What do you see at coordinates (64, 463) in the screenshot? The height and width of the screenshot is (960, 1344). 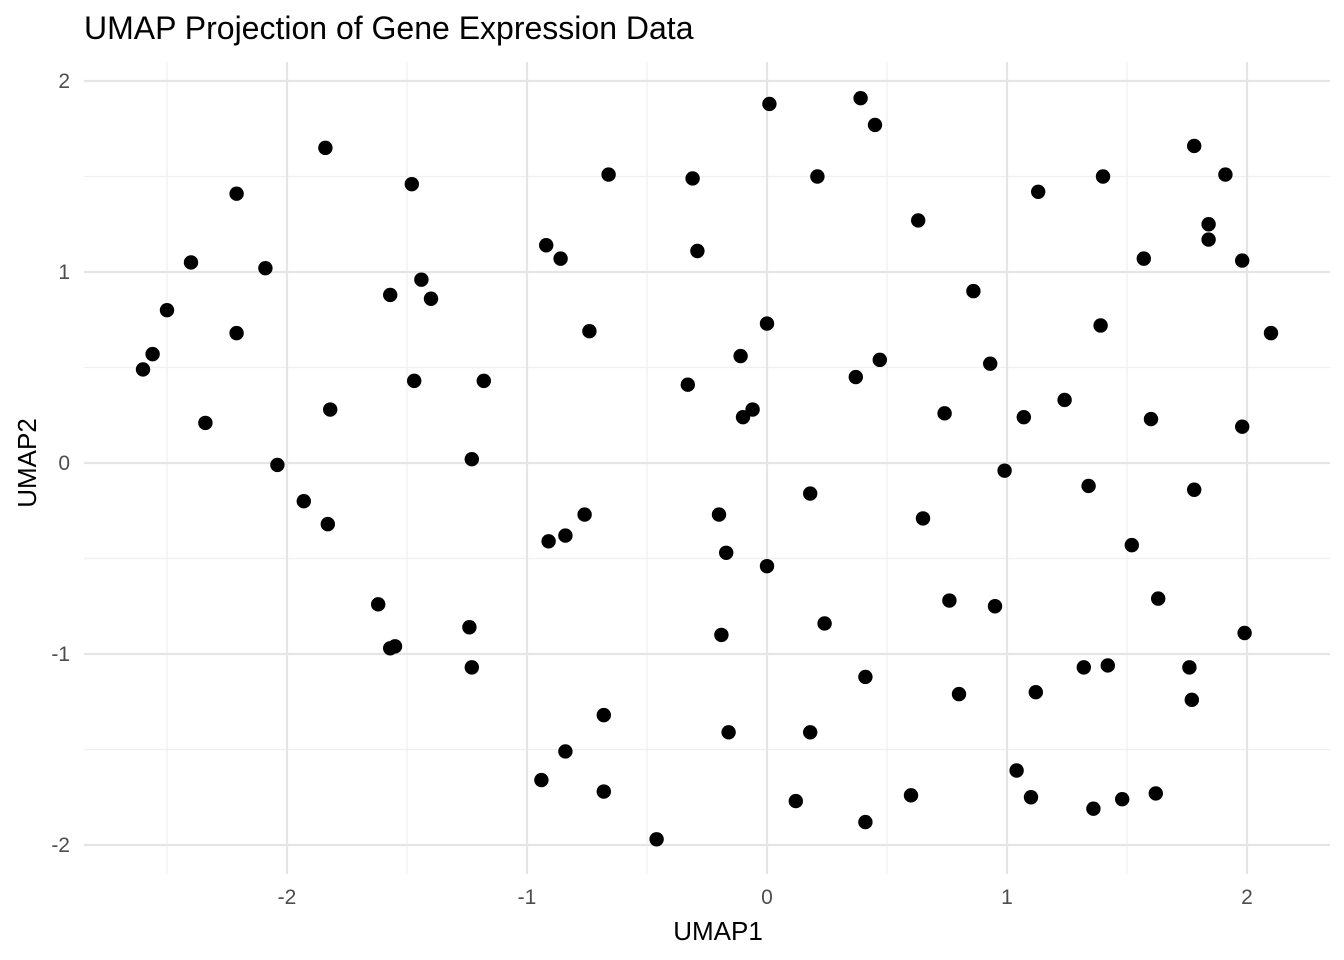 I see `y-tick-label: 0` at bounding box center [64, 463].